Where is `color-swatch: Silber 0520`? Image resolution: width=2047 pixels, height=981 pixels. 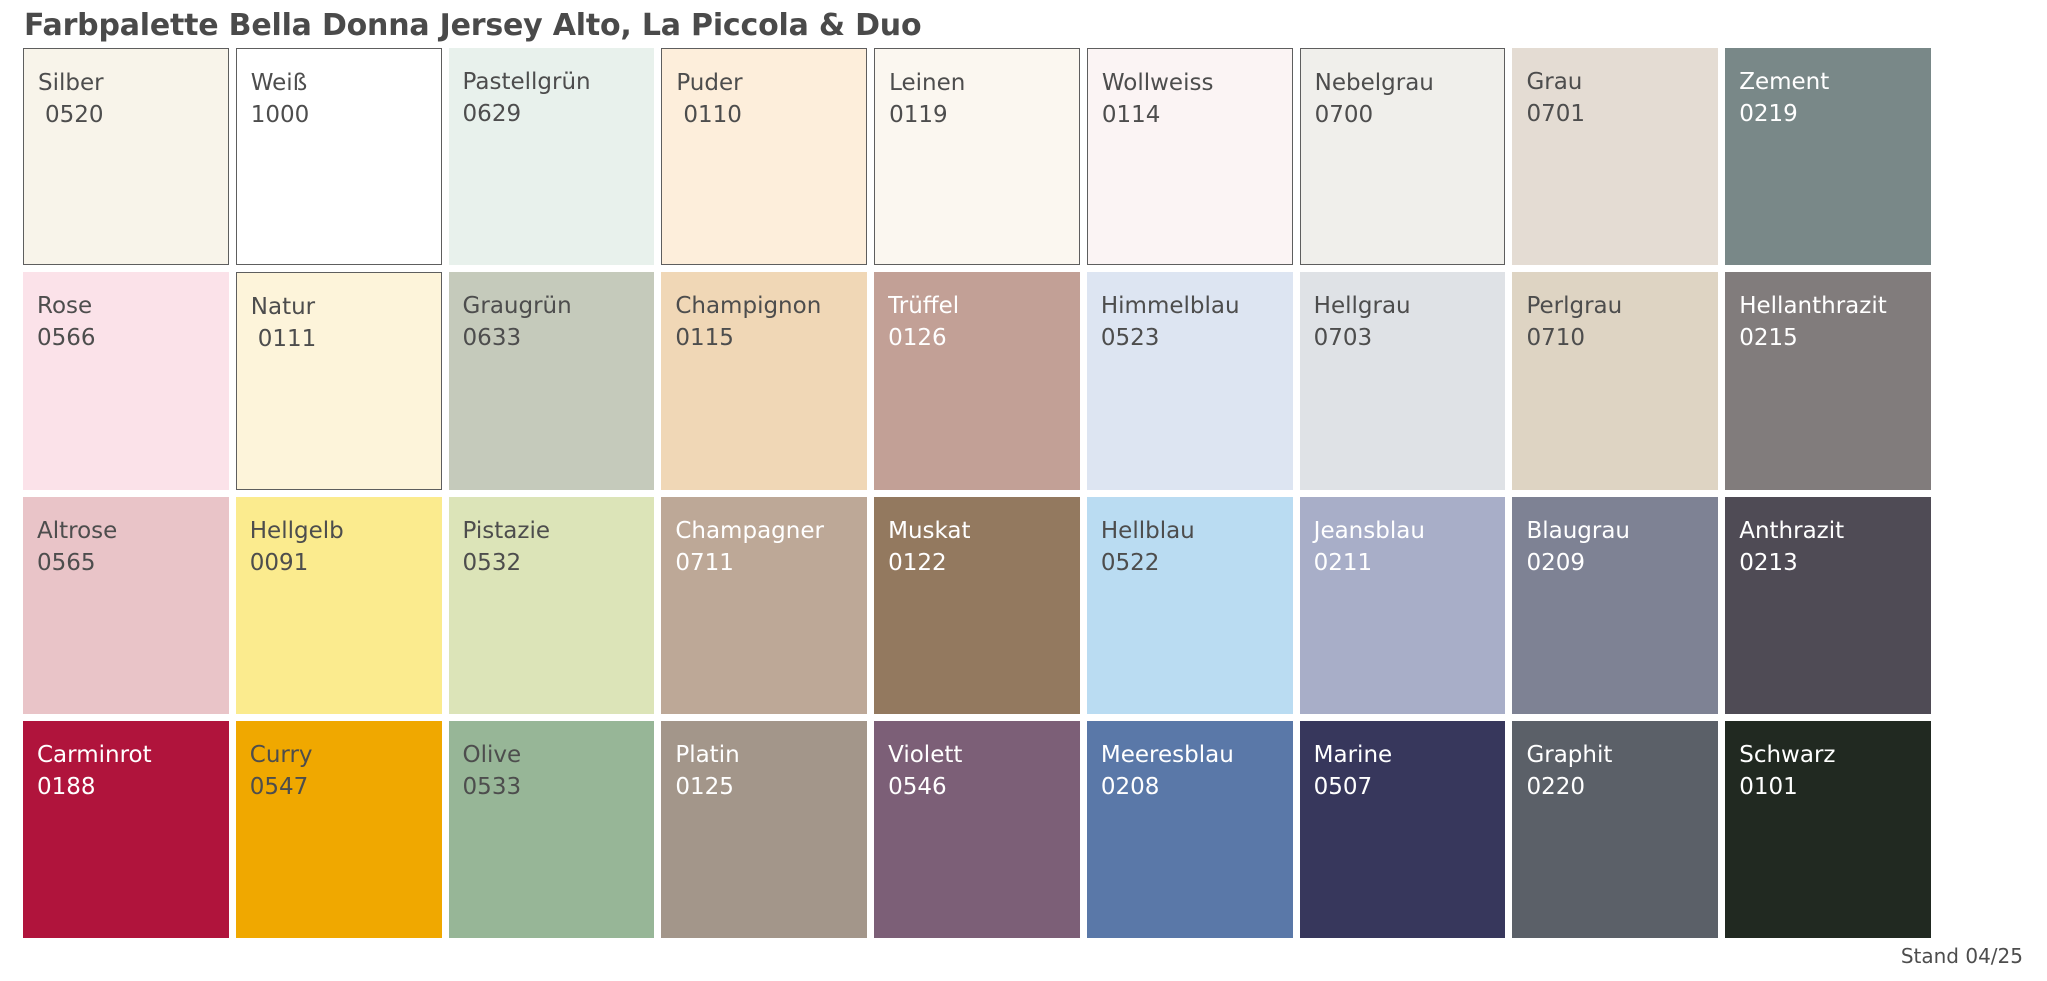
color-swatch: Silber 0520 is located at coordinates (126, 157).